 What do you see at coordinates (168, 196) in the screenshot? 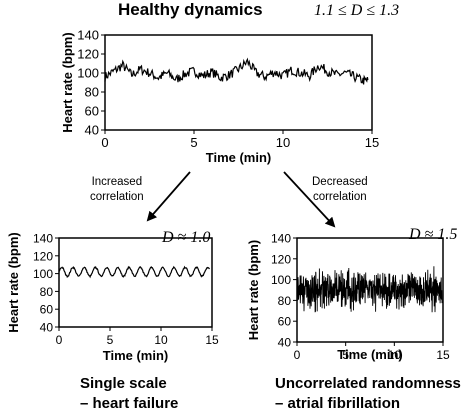
I see `arrow-left` at bounding box center [168, 196].